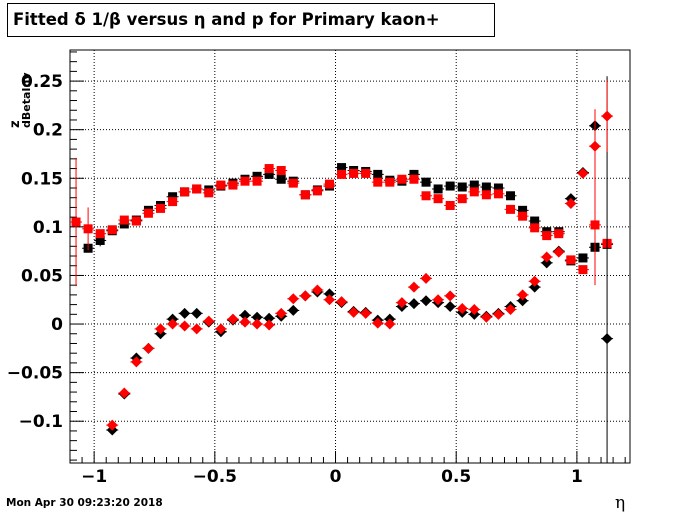 The height and width of the screenshot is (514, 700). Describe the element at coordinates (456, 477) in the screenshot. I see `x-tick-label: 0.5` at that location.